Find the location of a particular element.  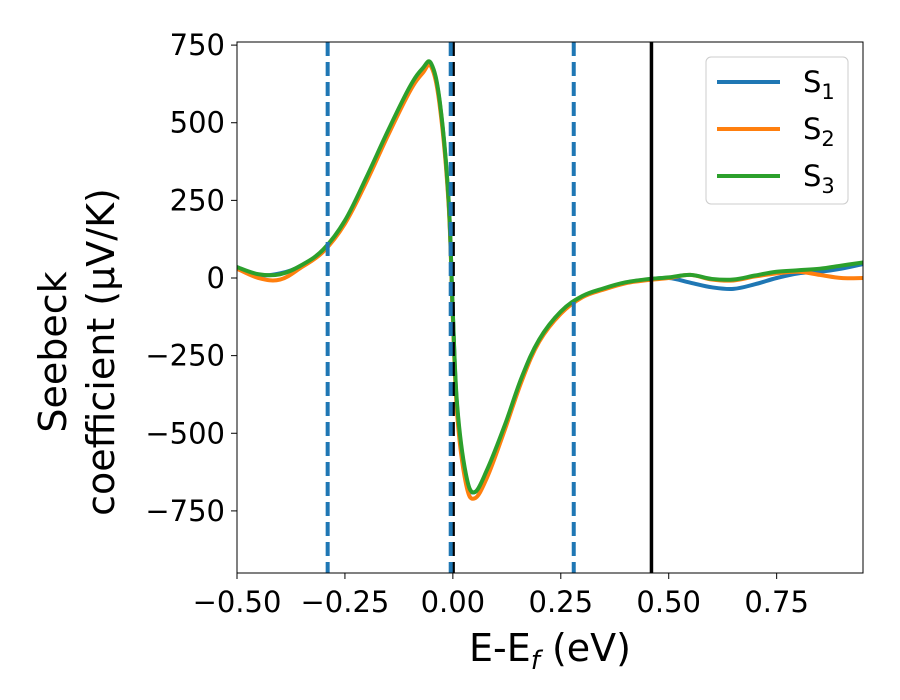

x-tick-label: −0.25 is located at coordinates (344, 602).